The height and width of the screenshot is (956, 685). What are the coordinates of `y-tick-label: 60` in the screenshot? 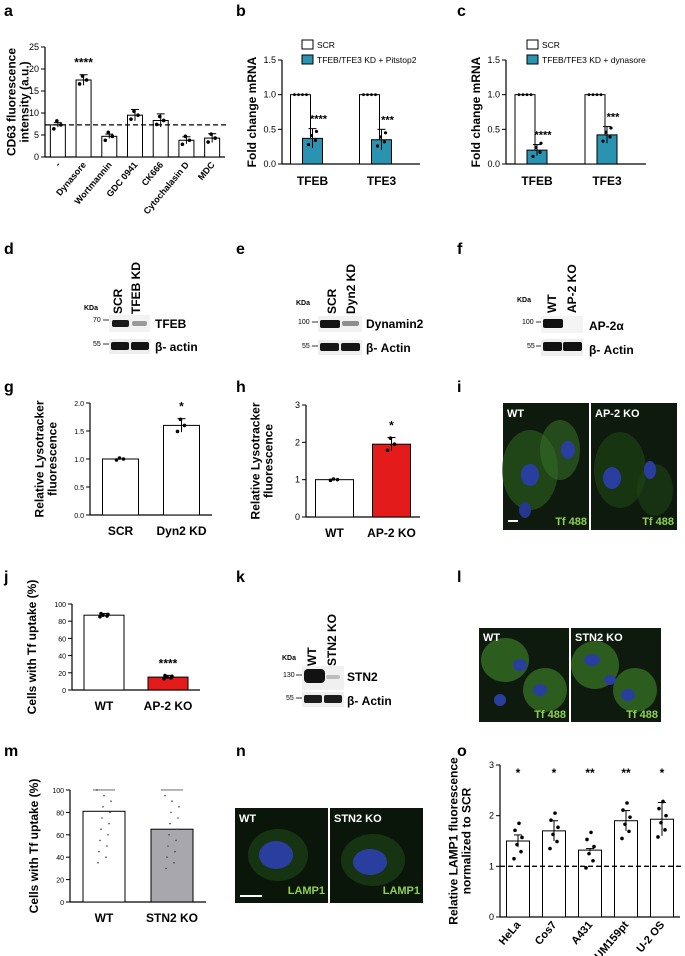 It's located at (60, 836).